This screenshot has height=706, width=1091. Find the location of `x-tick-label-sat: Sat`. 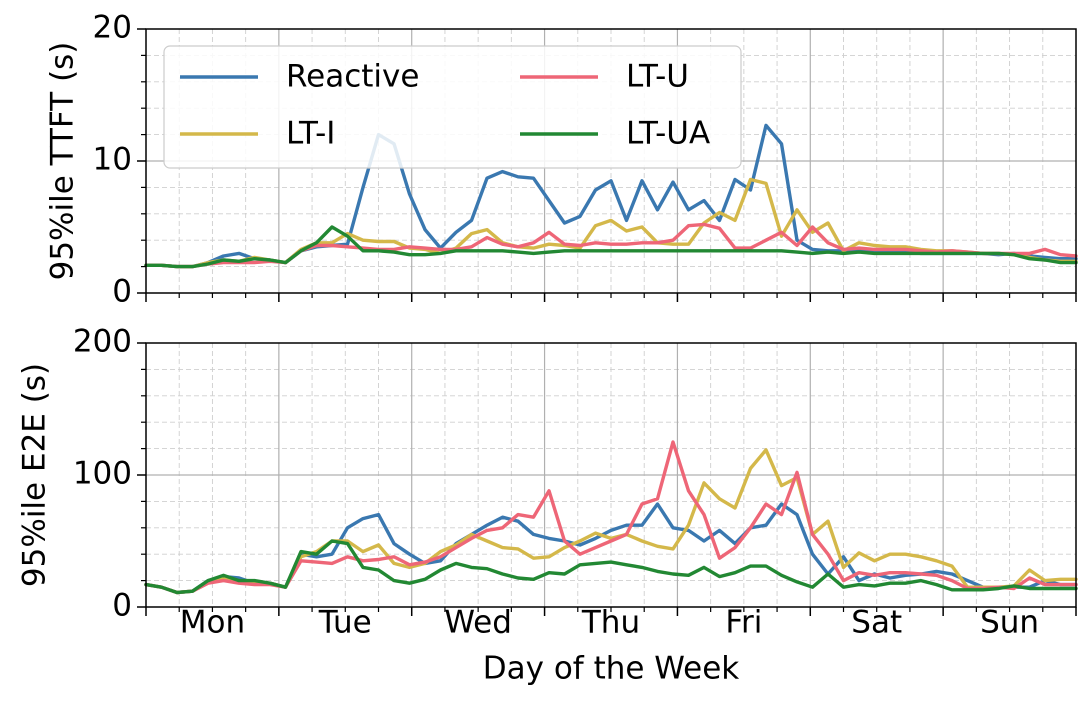

x-tick-label-sat: Sat is located at coordinates (876, 623).